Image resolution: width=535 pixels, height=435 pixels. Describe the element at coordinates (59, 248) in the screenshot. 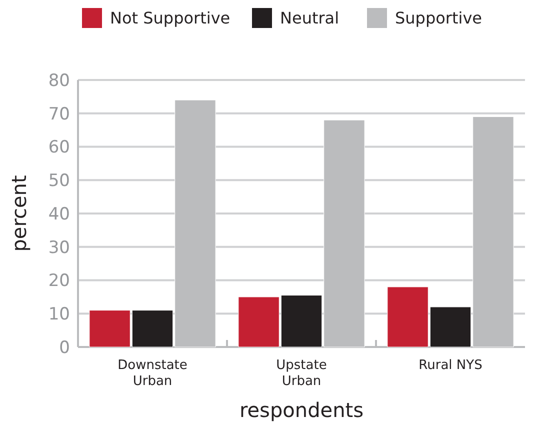

I see `y-tick-label: 30` at that location.